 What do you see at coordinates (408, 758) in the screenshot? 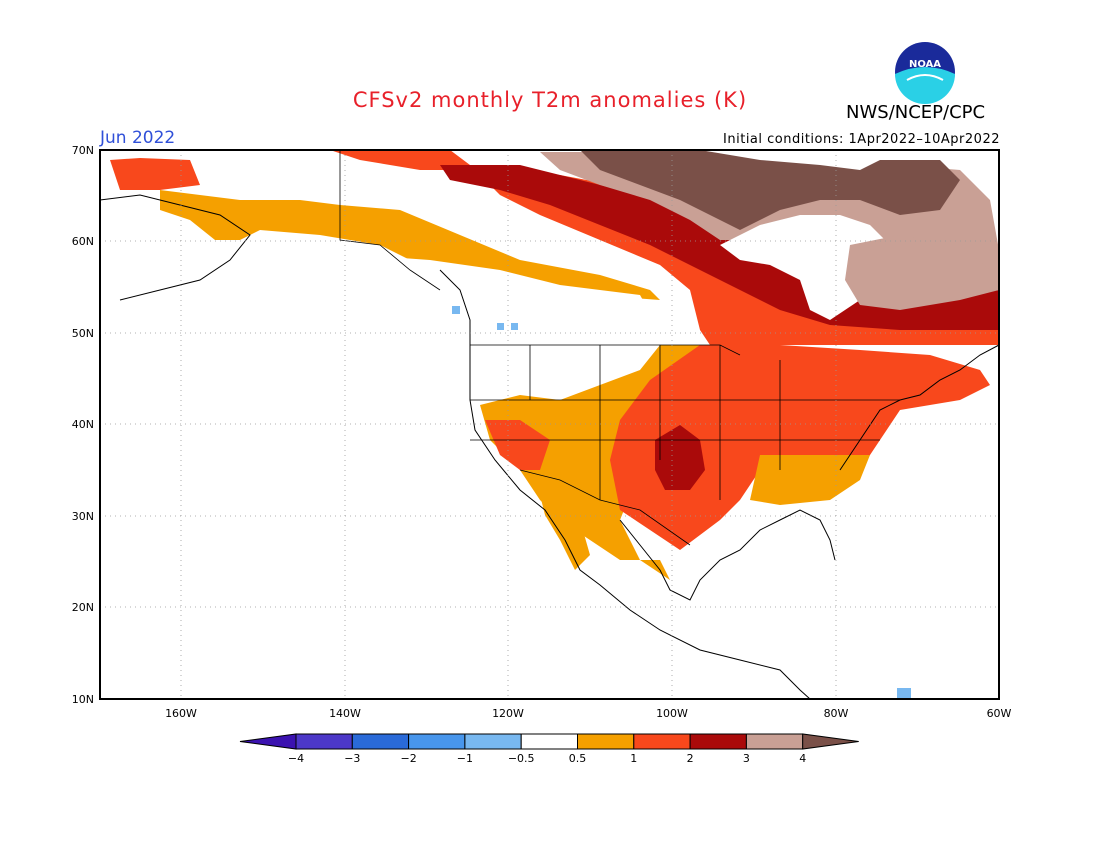
I see `colorbar-tick-label: −2` at bounding box center [408, 758].